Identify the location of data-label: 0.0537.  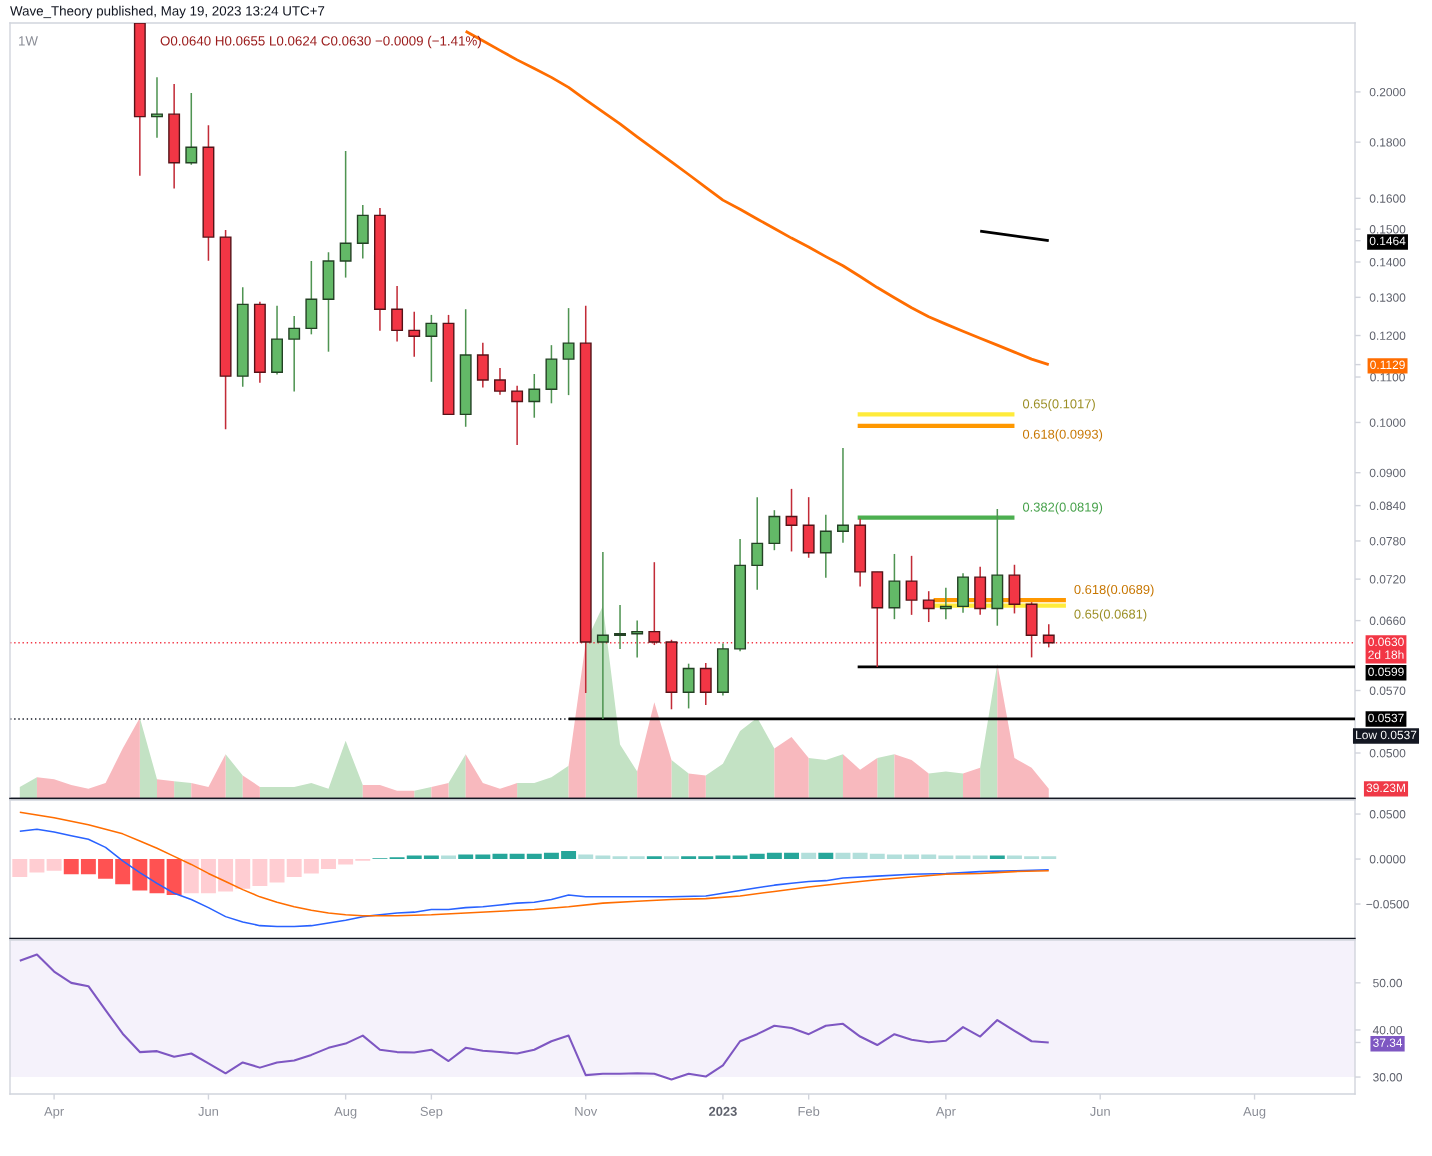
(1386, 718).